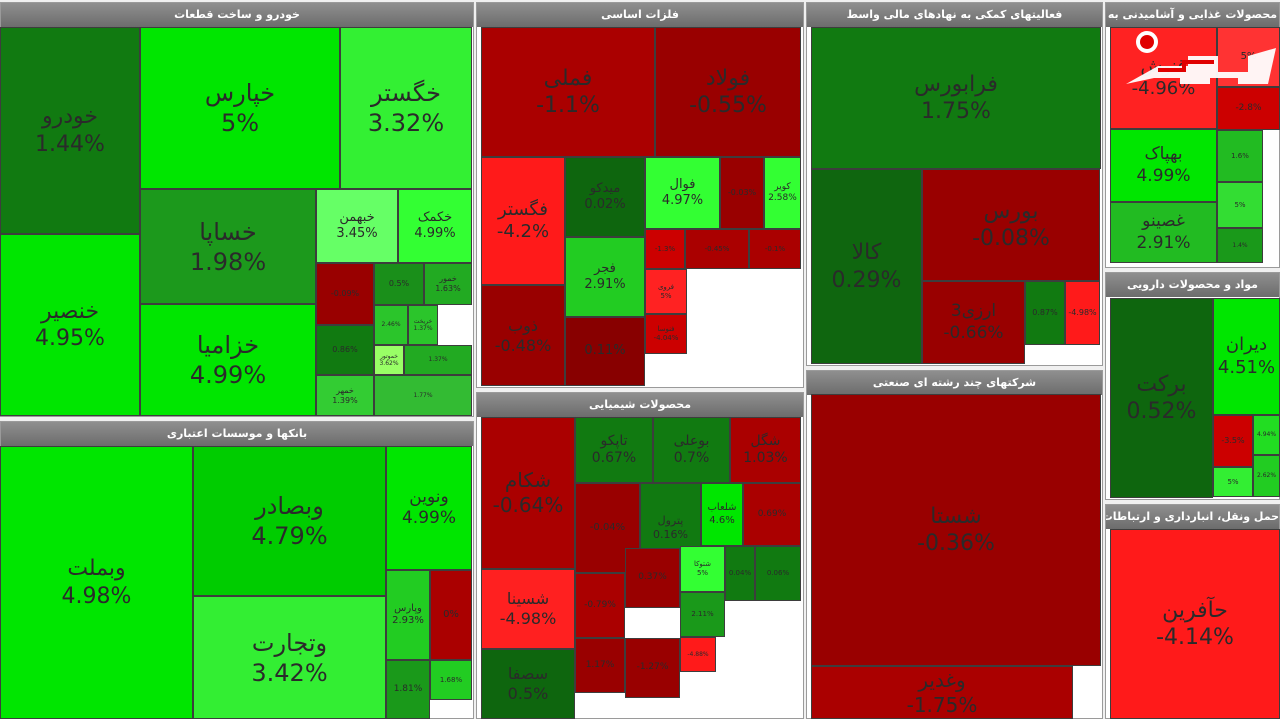  I want to click on tile-5-8: شسینا -4.98%, so click(528, 609).